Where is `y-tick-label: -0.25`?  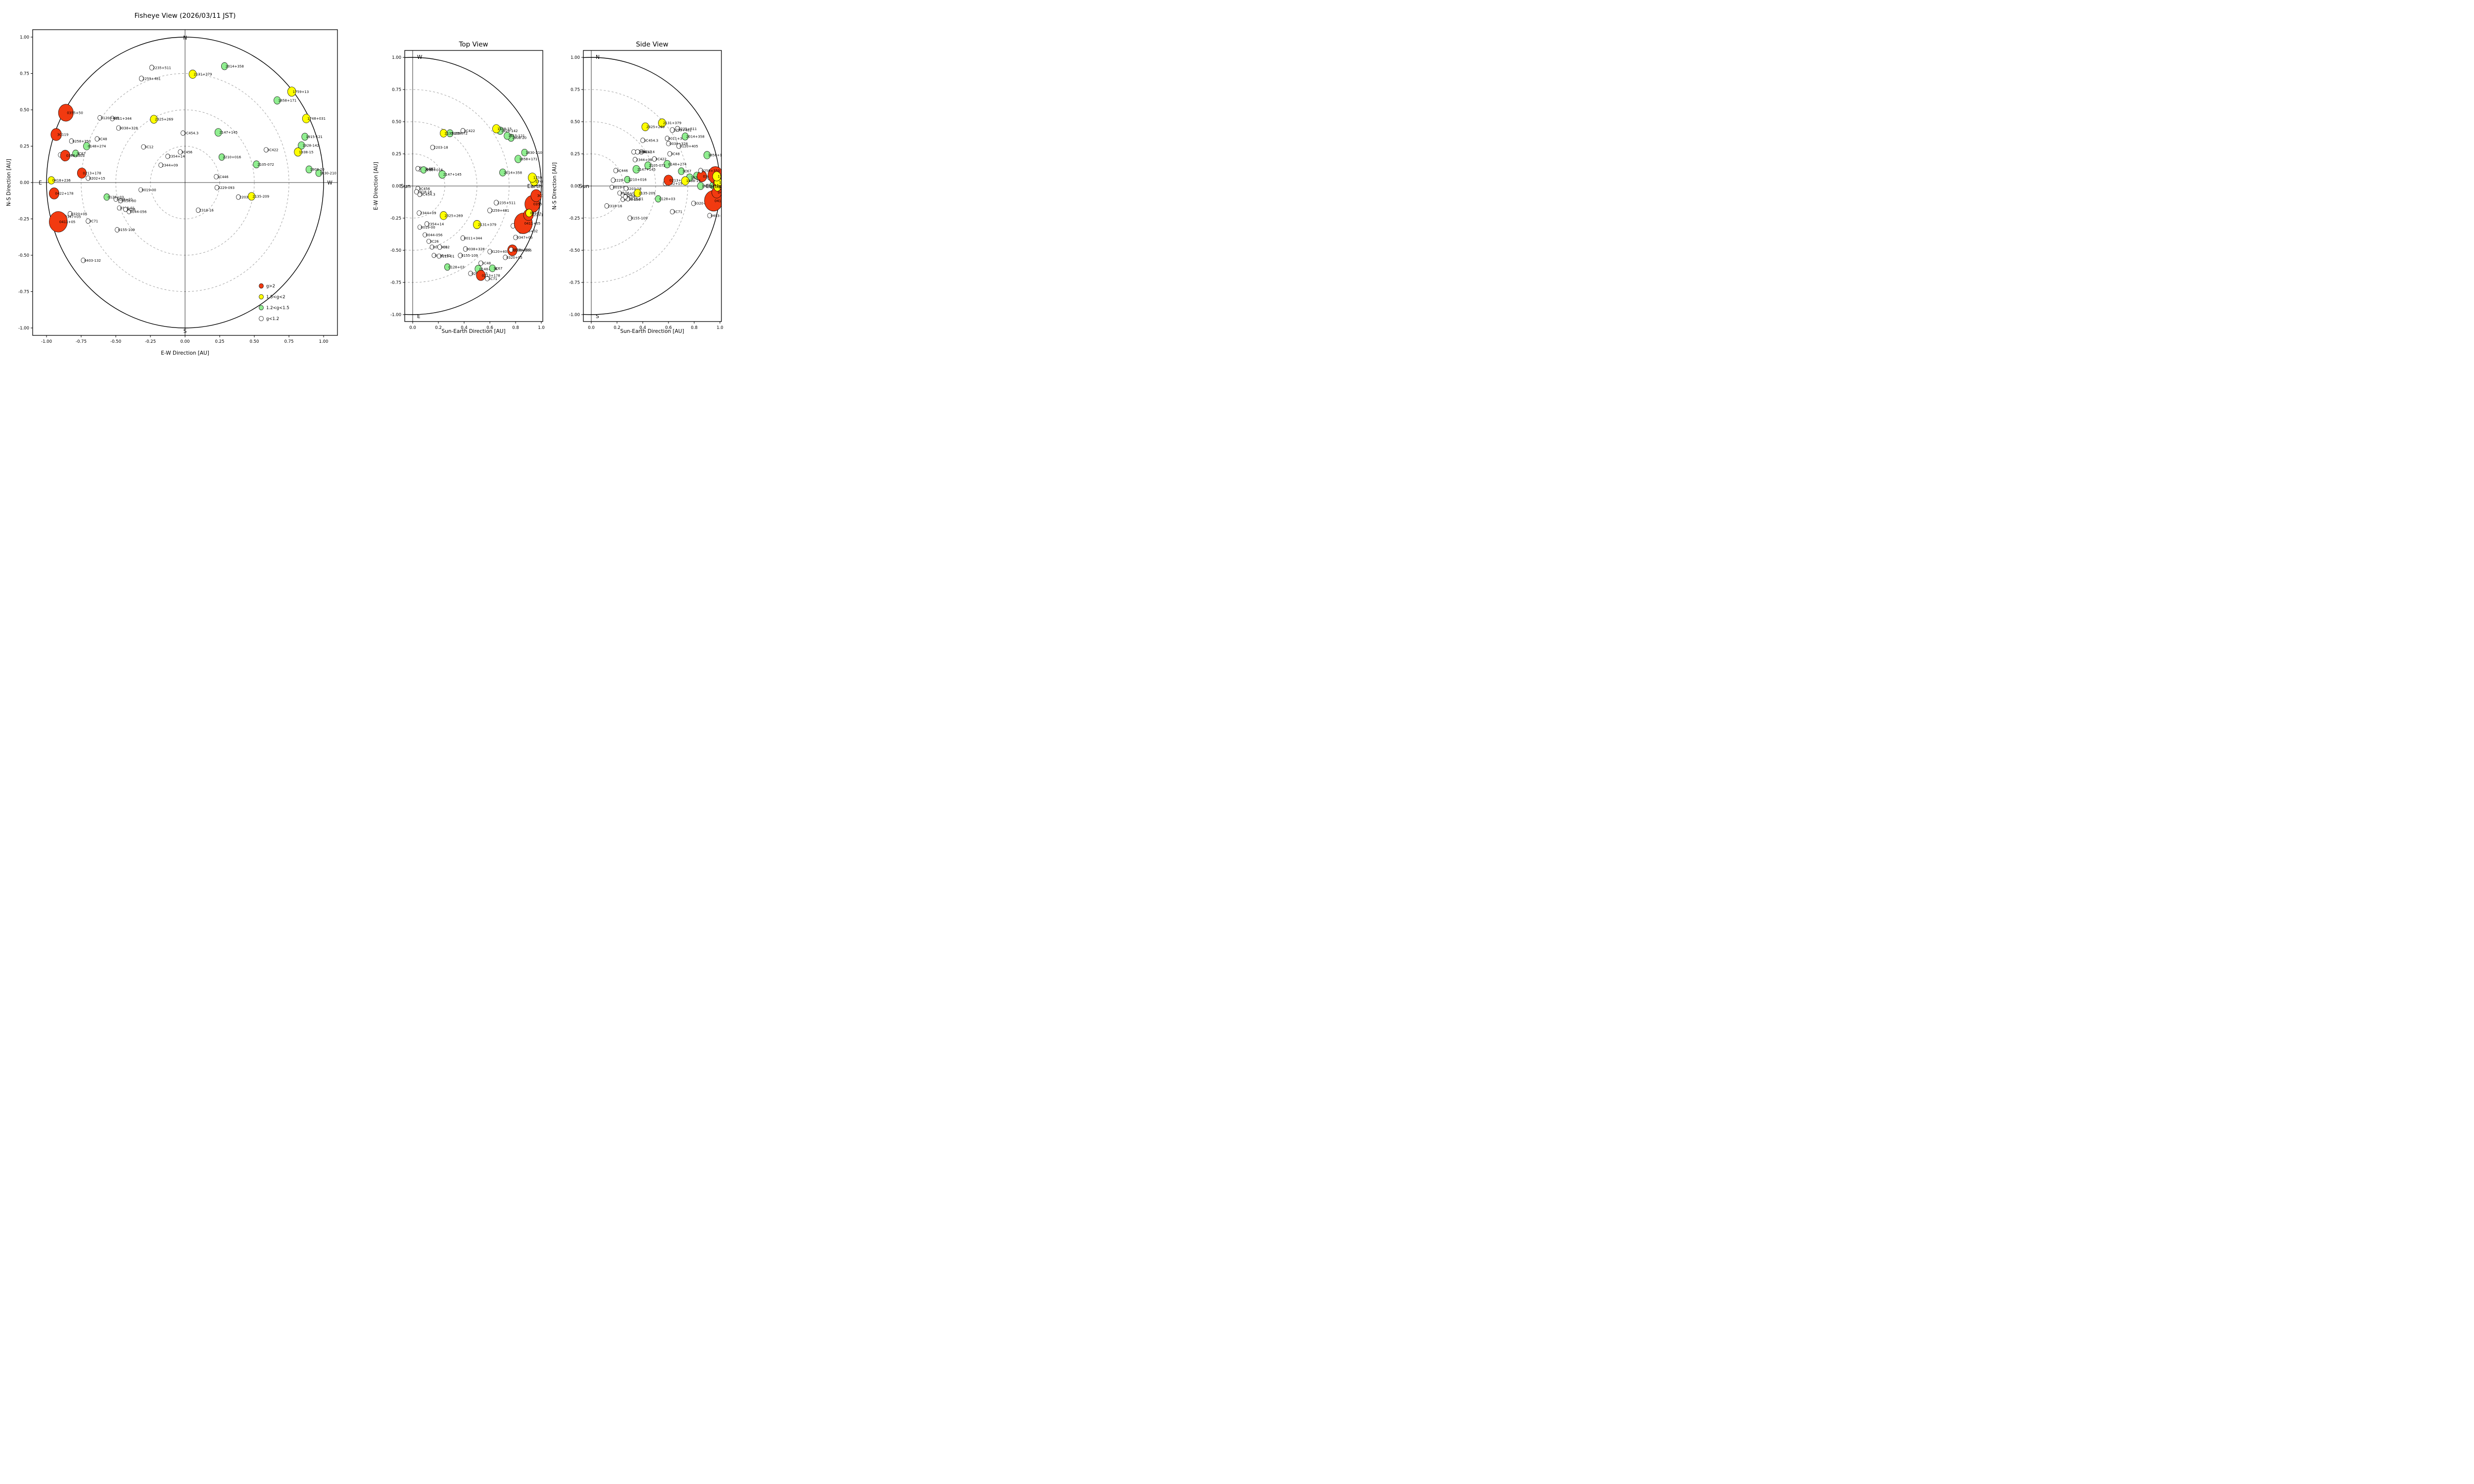
y-tick-label: -0.25 is located at coordinates (24, 219).